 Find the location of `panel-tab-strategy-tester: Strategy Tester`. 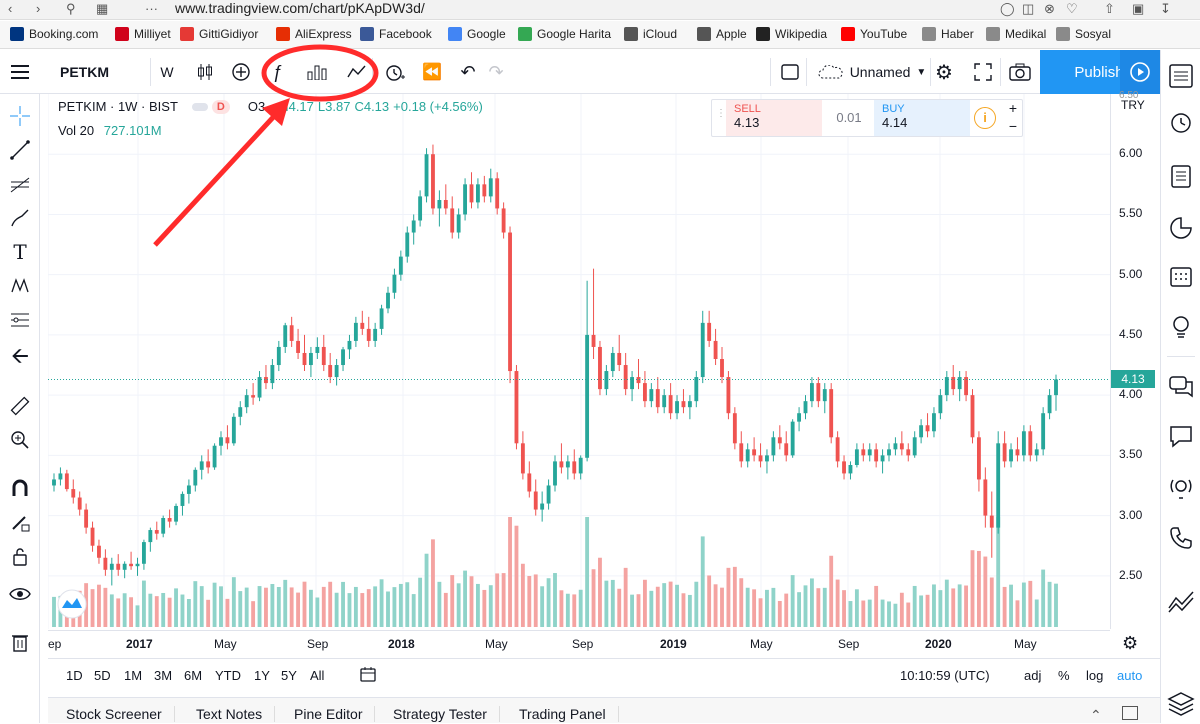

panel-tab-strategy-tester: Strategy Tester is located at coordinates (440, 714).